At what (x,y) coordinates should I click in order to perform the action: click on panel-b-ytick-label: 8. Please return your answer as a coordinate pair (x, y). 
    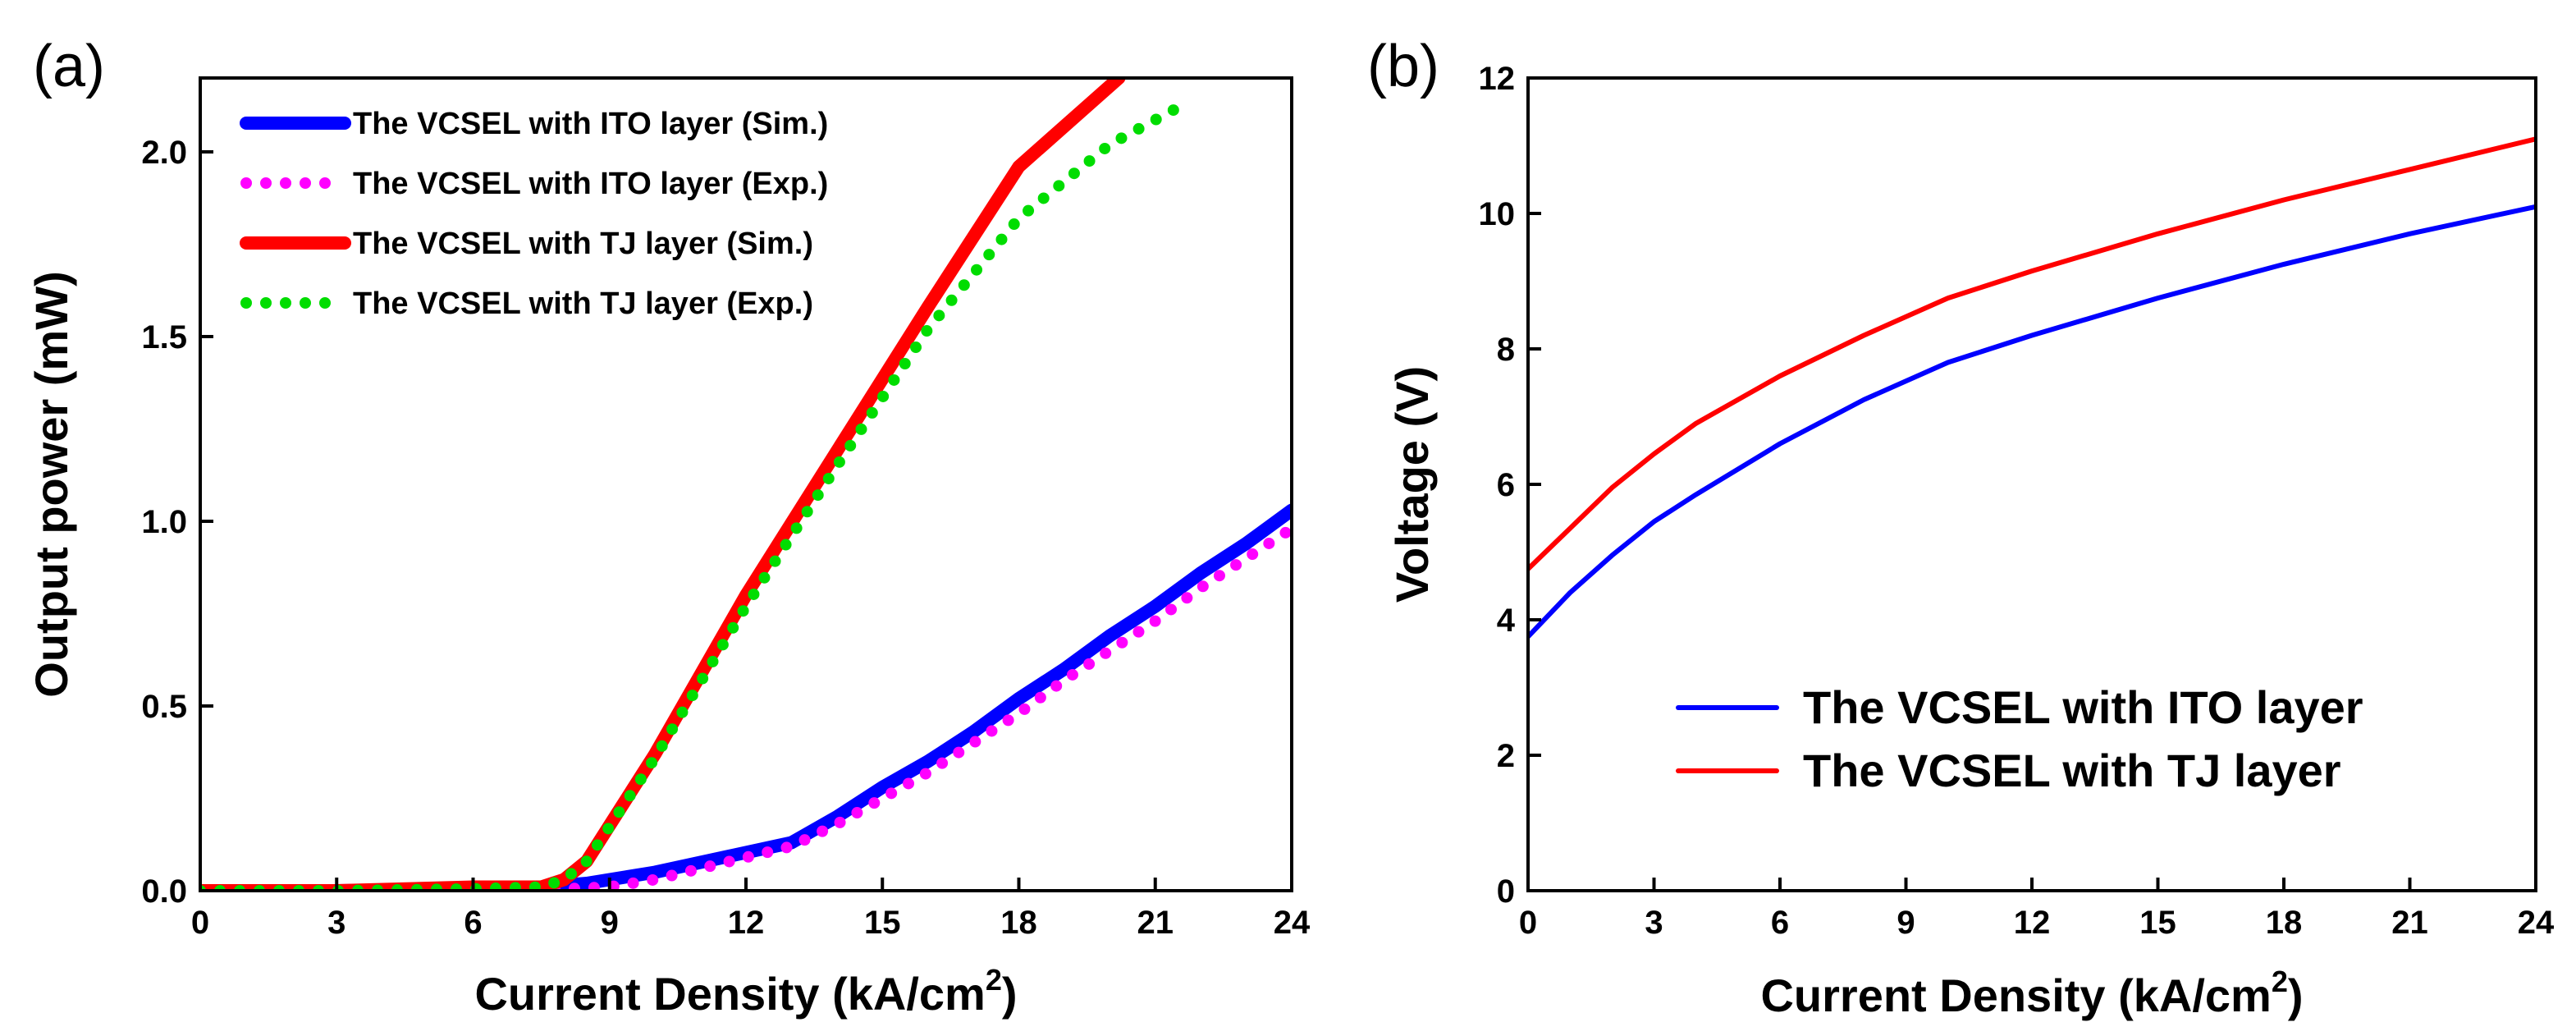
    Looking at the image, I should click on (1506, 350).